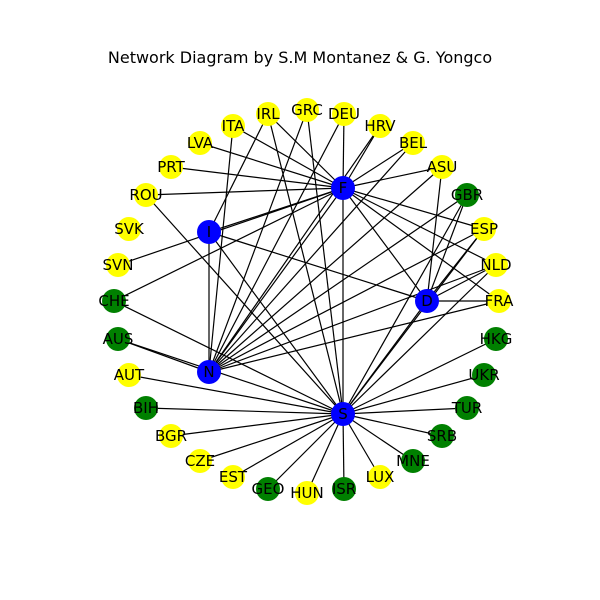 This screenshot has height=600, width=600. I want to click on edge-f-ita, so click(288, 157).